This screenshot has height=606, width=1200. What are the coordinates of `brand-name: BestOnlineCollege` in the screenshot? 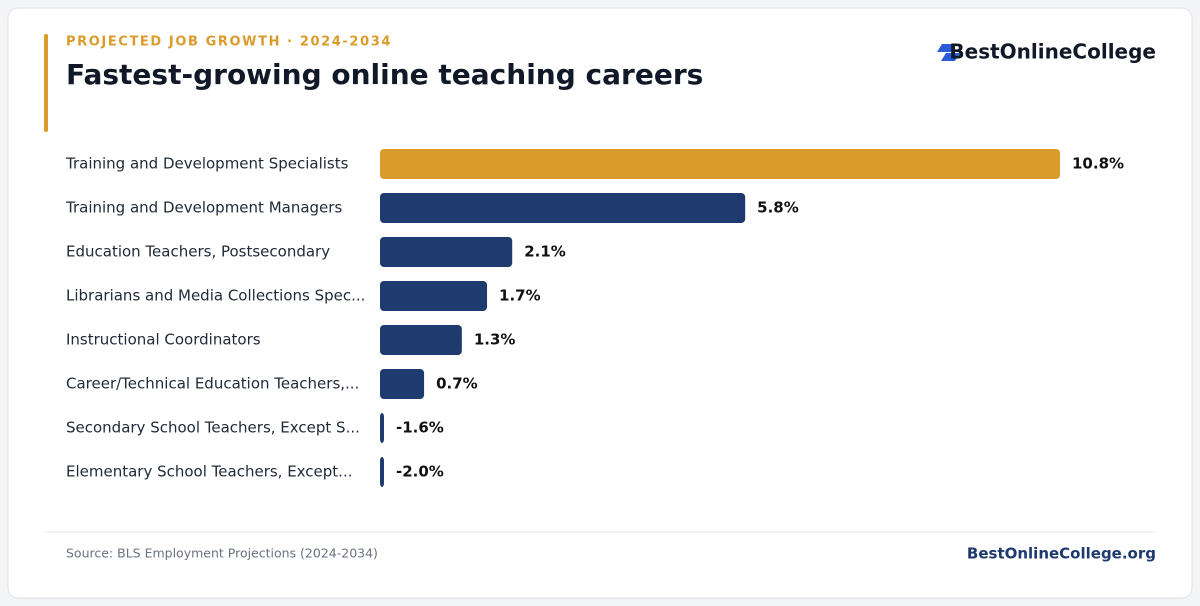 It's located at (1052, 52).